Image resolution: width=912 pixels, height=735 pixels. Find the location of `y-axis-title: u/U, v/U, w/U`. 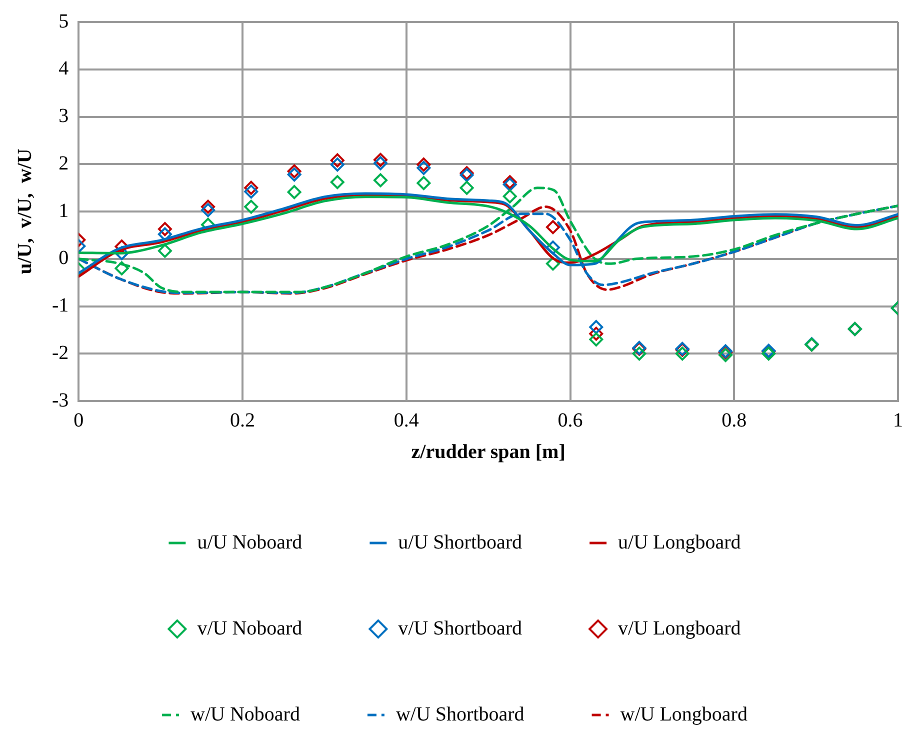

y-axis-title: u/U, v/U, w/U is located at coordinates (25, 211).